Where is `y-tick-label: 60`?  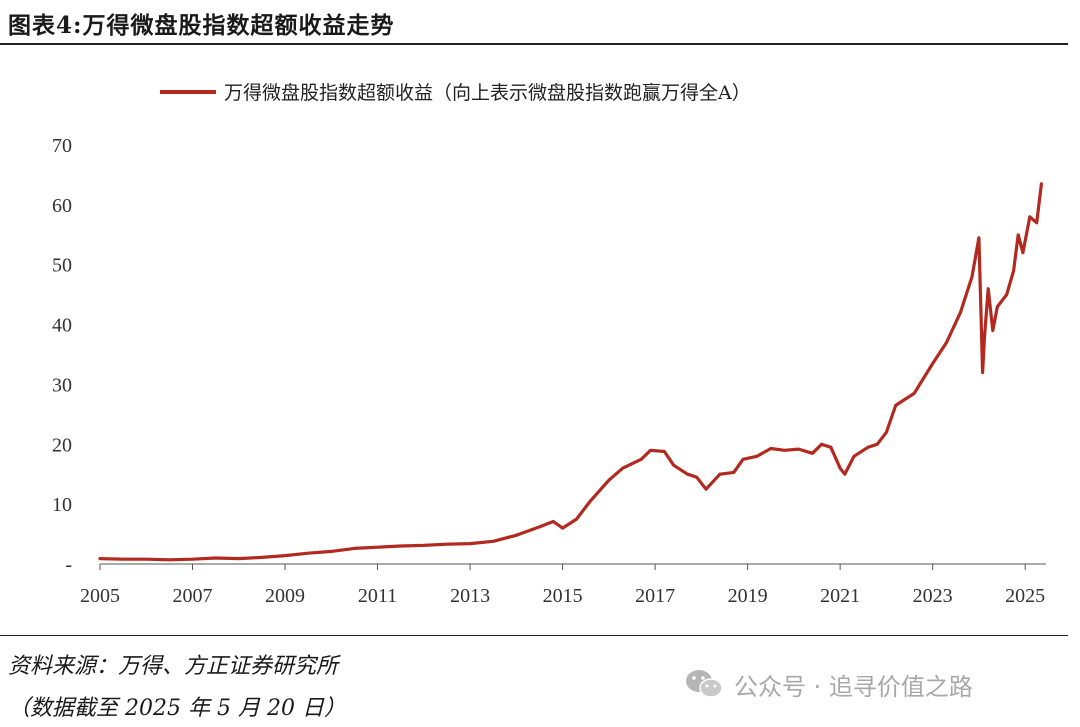
y-tick-label: 60 is located at coordinates (62, 206).